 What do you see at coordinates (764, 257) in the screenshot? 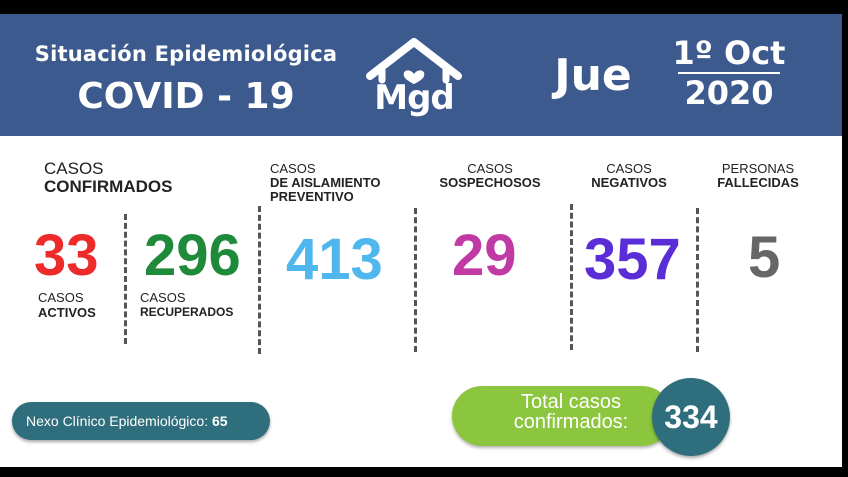
I see `fallecidas-value: 5` at bounding box center [764, 257].